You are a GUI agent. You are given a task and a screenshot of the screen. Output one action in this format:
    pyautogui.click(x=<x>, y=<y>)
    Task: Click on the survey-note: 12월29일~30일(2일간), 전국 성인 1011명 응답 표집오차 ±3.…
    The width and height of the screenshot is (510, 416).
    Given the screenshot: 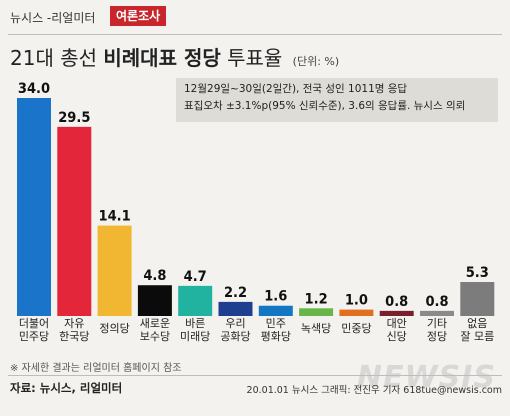 What is the action you would take?
    pyautogui.click(x=337, y=100)
    